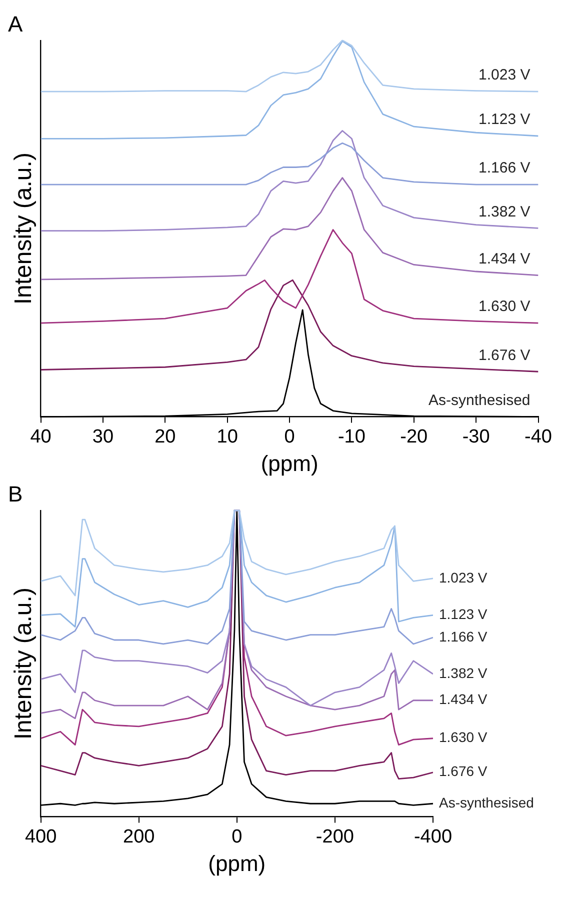  I want to click on x-tick-label: -20, so click(414, 437).